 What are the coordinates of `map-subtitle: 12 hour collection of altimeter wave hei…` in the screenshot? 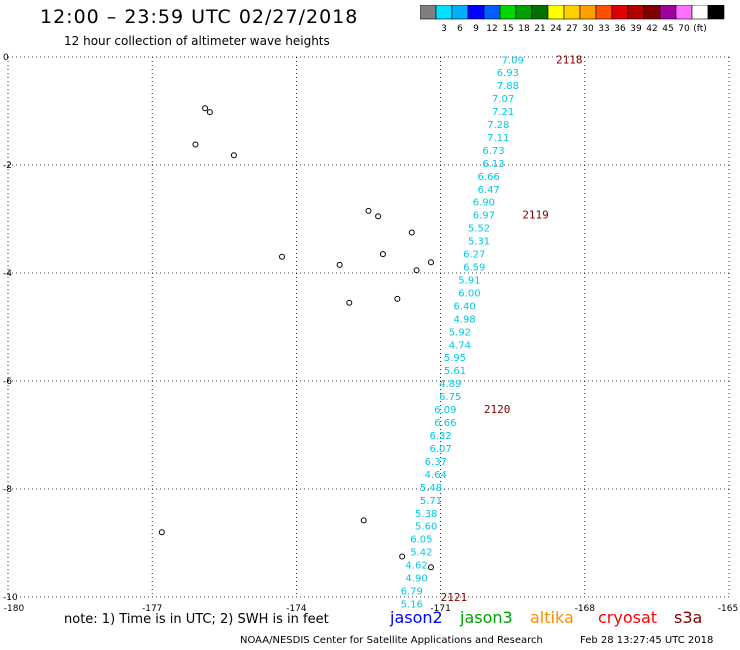 It's located at (197, 41).